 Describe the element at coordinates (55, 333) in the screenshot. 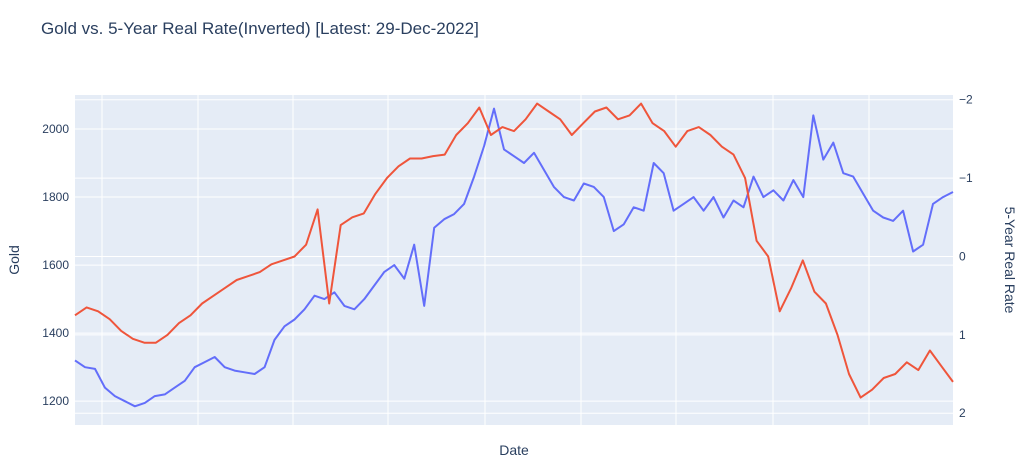

I see `y-tick-label: 1400` at that location.